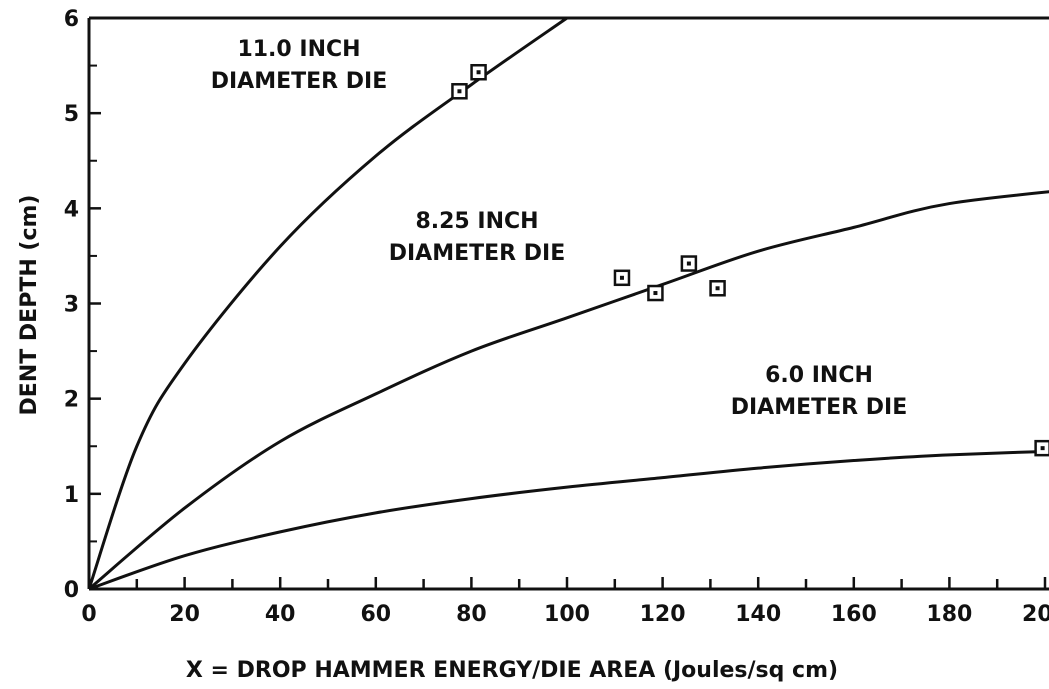 The image size is (1049, 689). I want to click on y-axis-title: DENT DEPTH (cm), so click(29, 305).